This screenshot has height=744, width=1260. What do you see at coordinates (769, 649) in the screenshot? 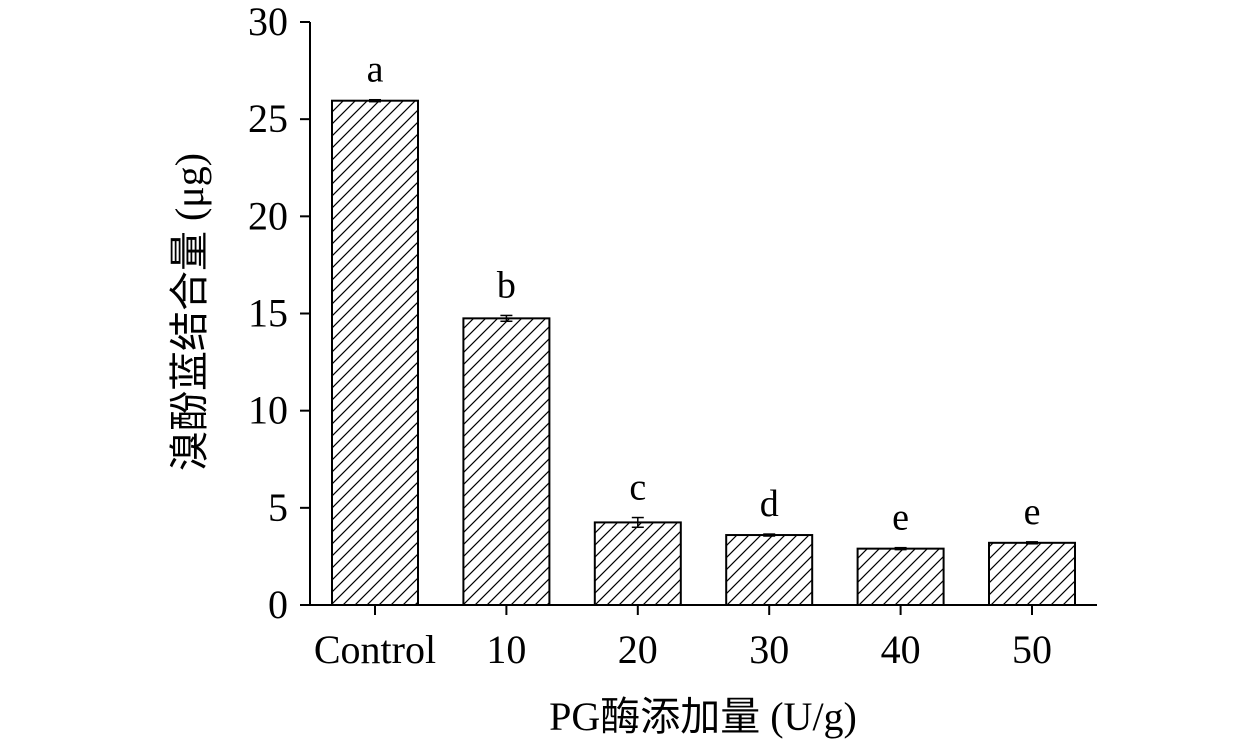
I see `x-tick-label: 30` at bounding box center [769, 649].